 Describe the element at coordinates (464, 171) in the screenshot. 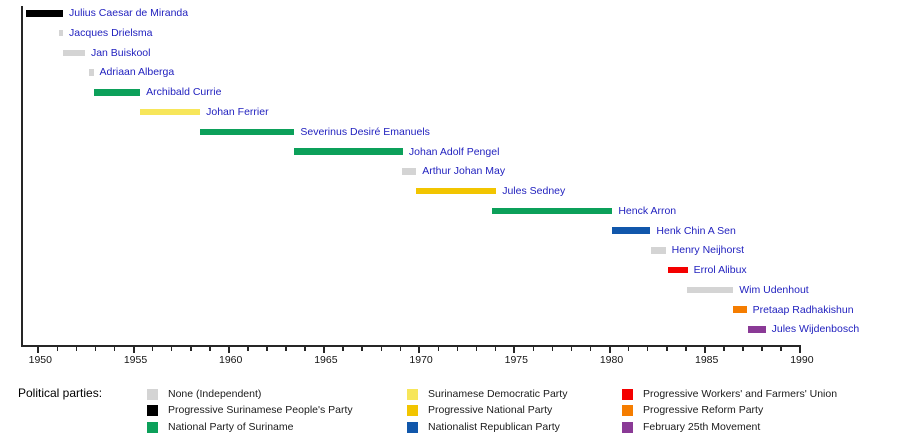

I see `person-label: Arthur Johan May` at that location.